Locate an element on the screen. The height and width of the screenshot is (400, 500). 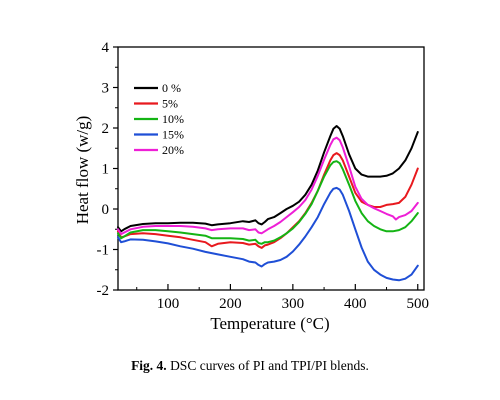
series-line-15-percent is located at coordinates (268, 234).